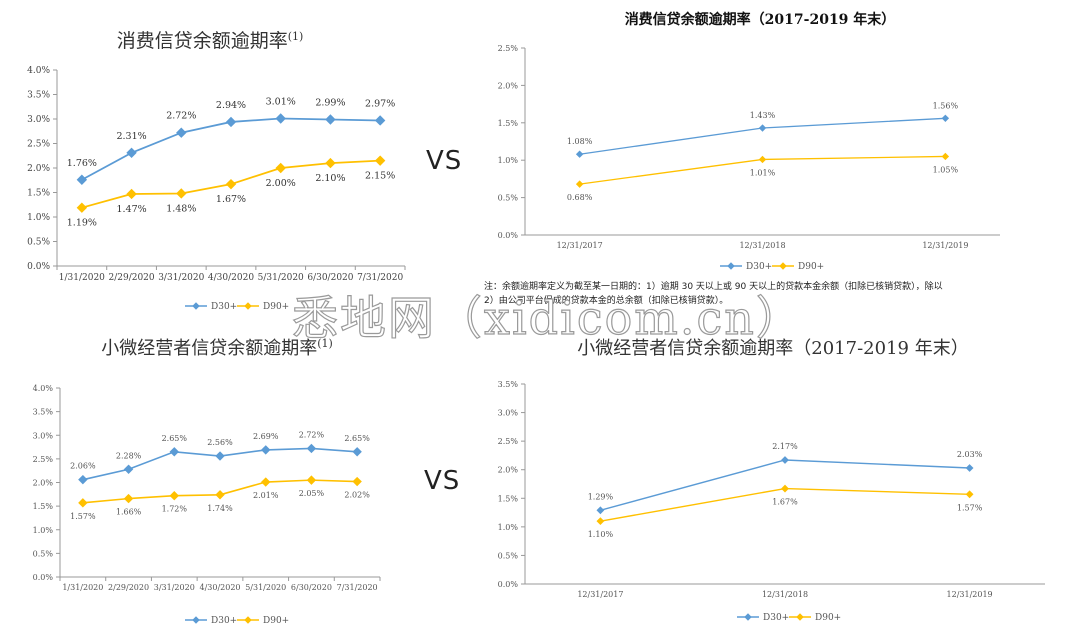 This screenshot has width=1080, height=635. I want to click on chart-title-superscript: (1), so click(325, 343).